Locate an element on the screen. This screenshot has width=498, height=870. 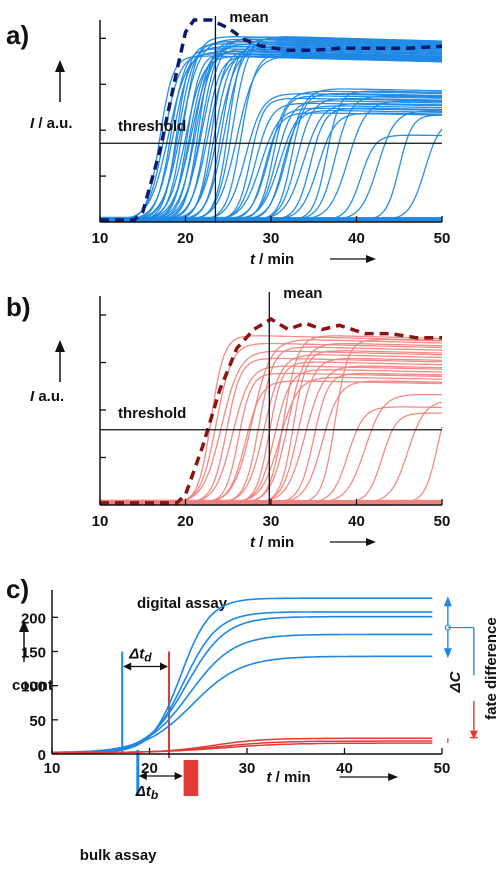
panel-b-letter: b) is located at coordinates (18, 307).